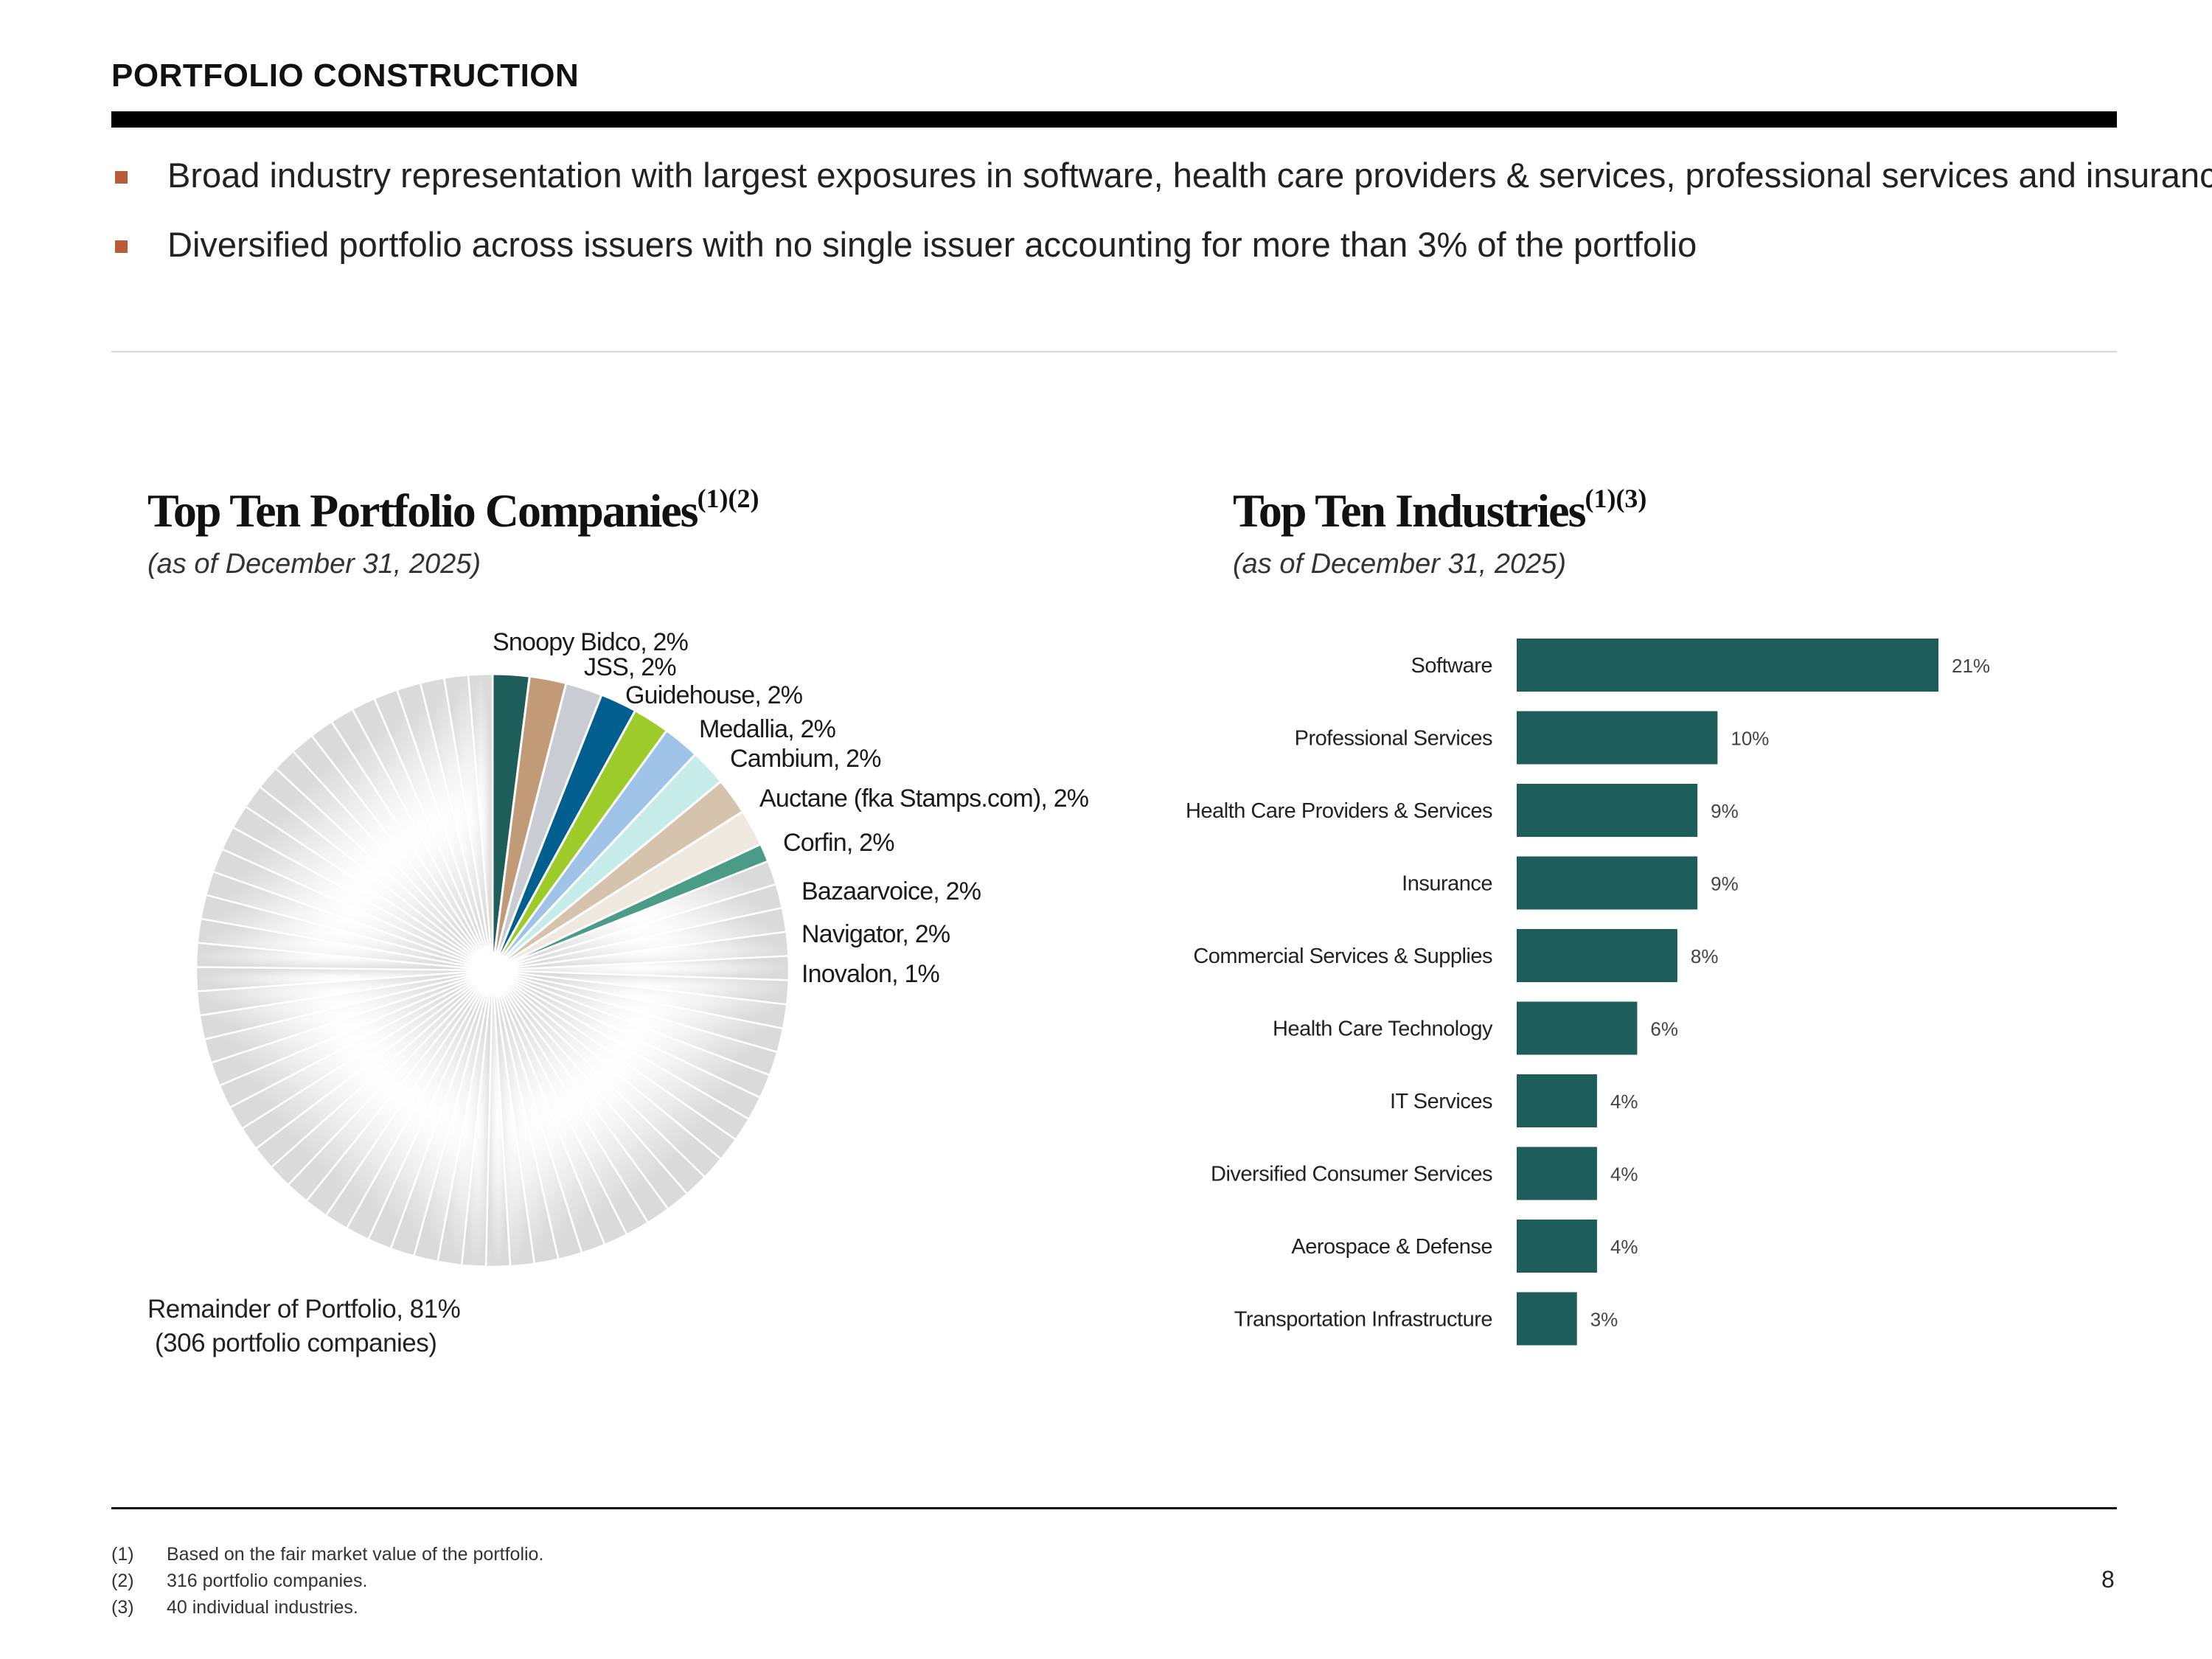  What do you see at coordinates (1383, 1029) in the screenshot?
I see `bar-category-label: Health Care Technology` at bounding box center [1383, 1029].